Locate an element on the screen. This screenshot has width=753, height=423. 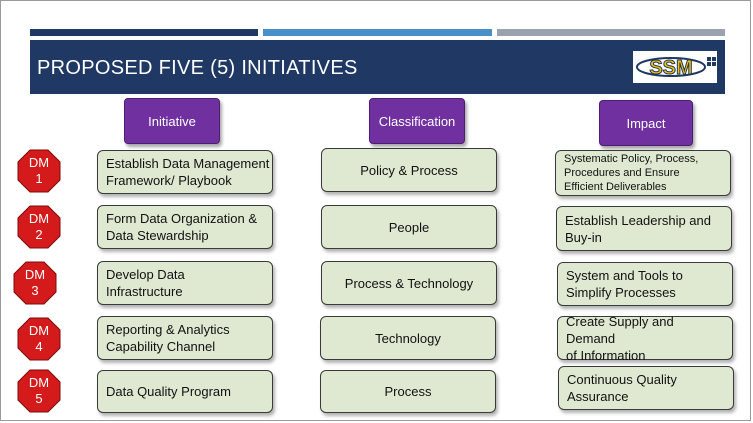
impact-box-3: System and Tools to Simplify Processes is located at coordinates (645, 284).